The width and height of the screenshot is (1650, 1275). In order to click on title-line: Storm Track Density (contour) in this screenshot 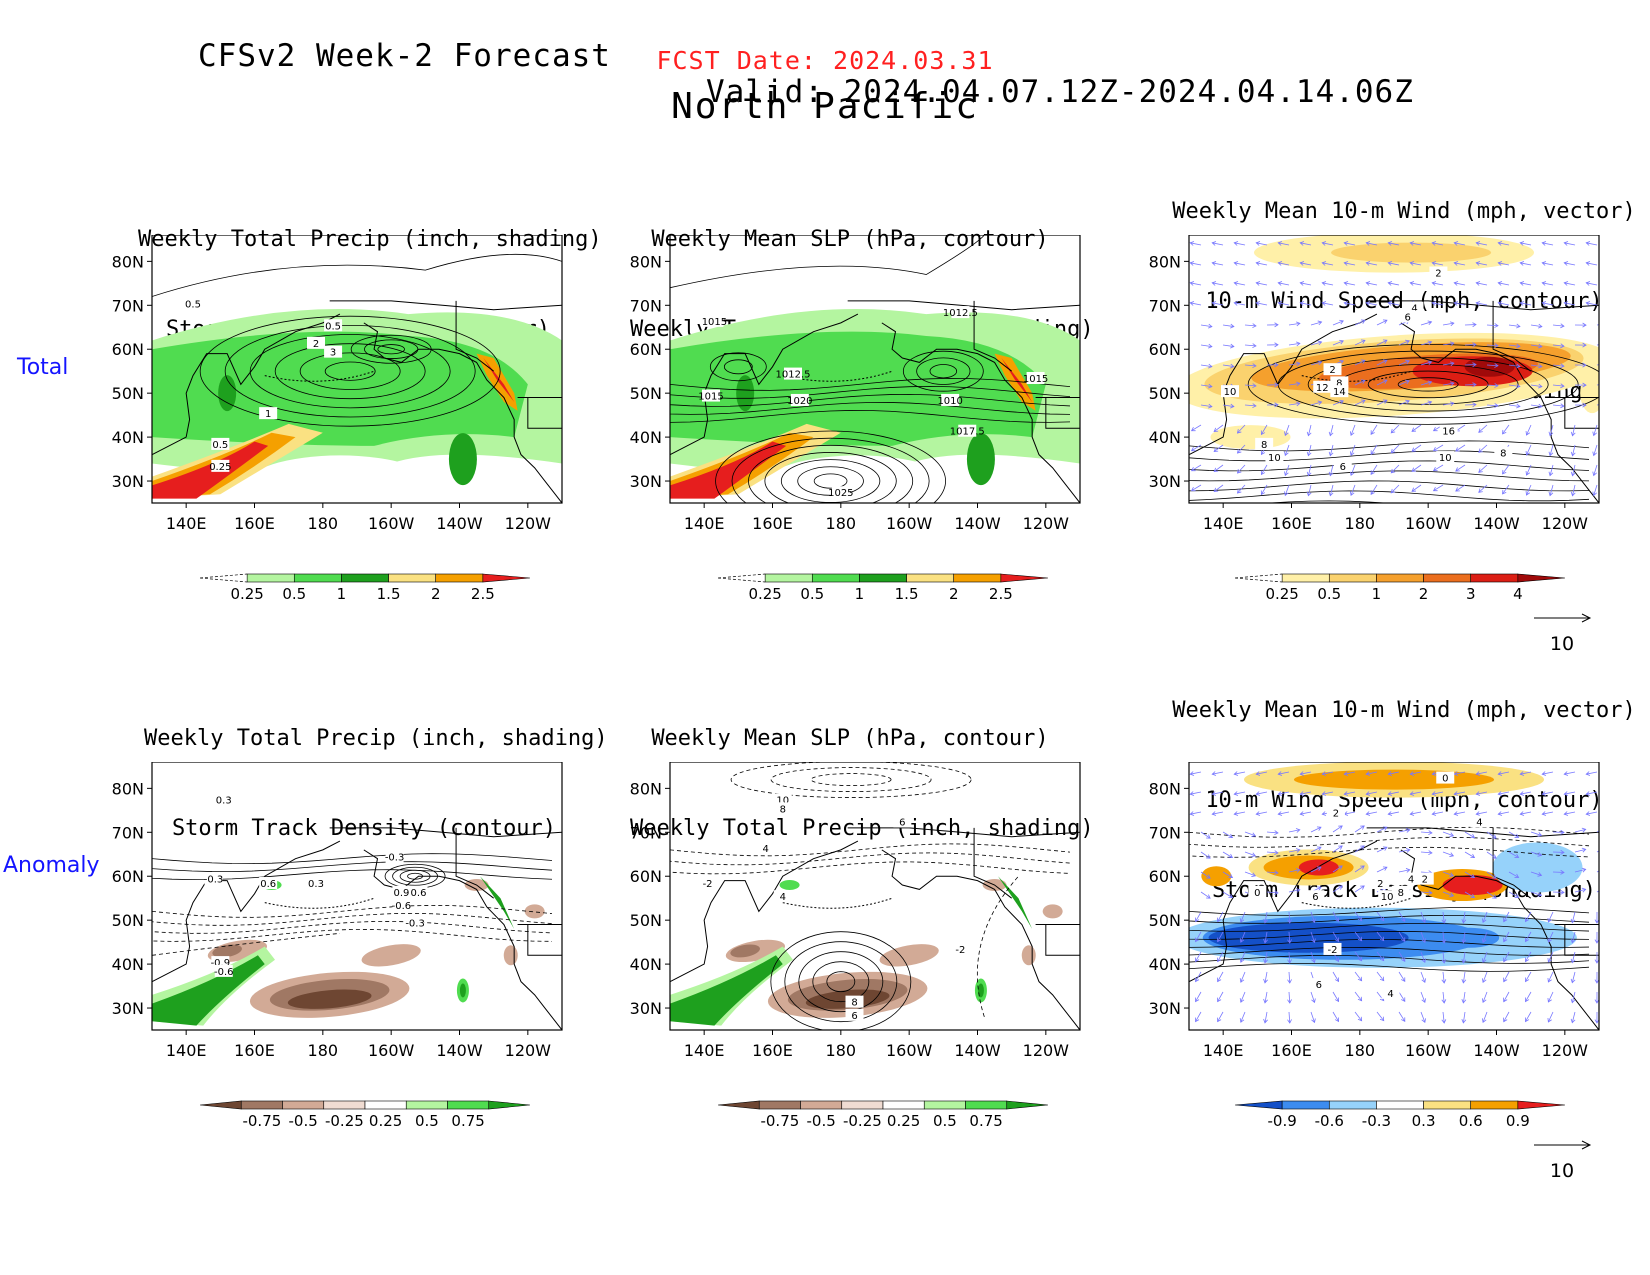, I will do `click(364, 828)`.